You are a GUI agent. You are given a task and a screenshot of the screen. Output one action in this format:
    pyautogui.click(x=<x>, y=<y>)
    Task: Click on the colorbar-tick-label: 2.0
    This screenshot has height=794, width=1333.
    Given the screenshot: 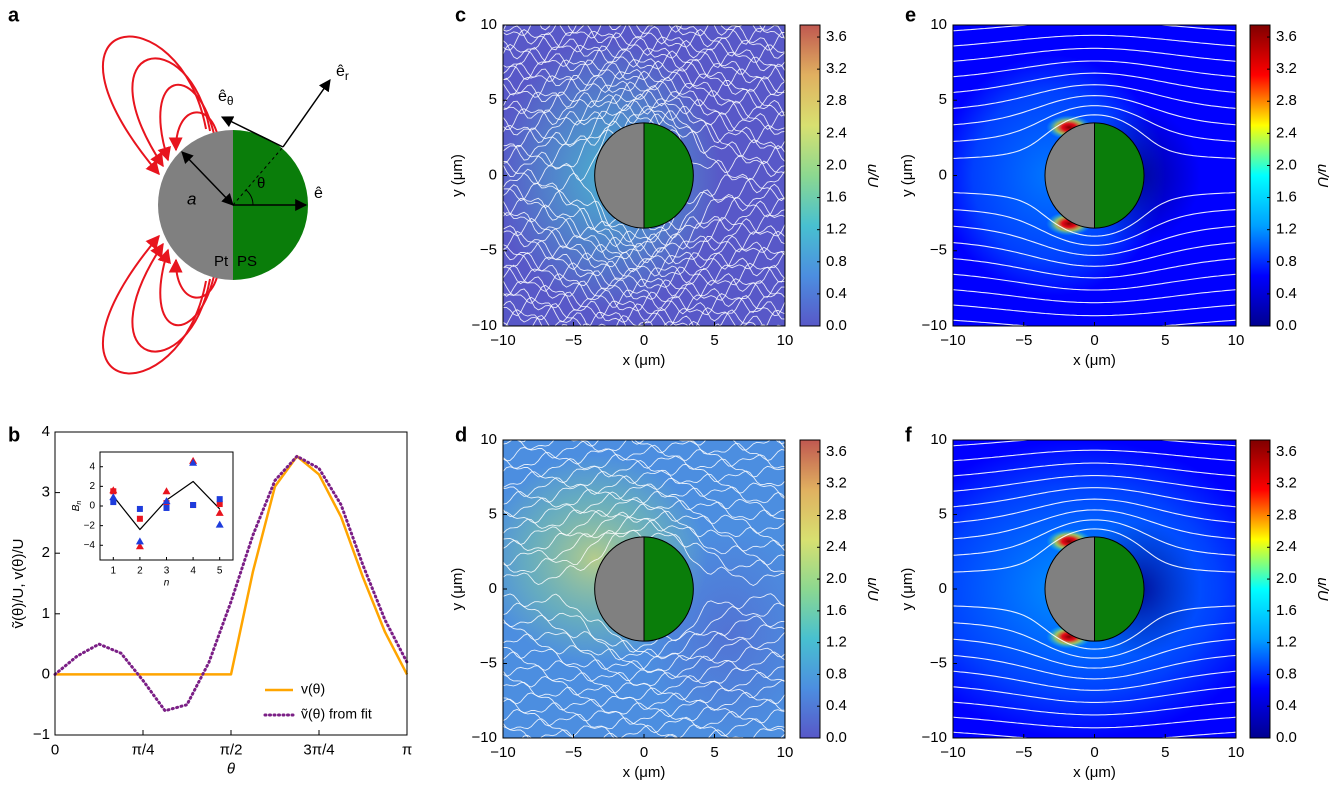 What is the action you would take?
    pyautogui.click(x=836, y=164)
    